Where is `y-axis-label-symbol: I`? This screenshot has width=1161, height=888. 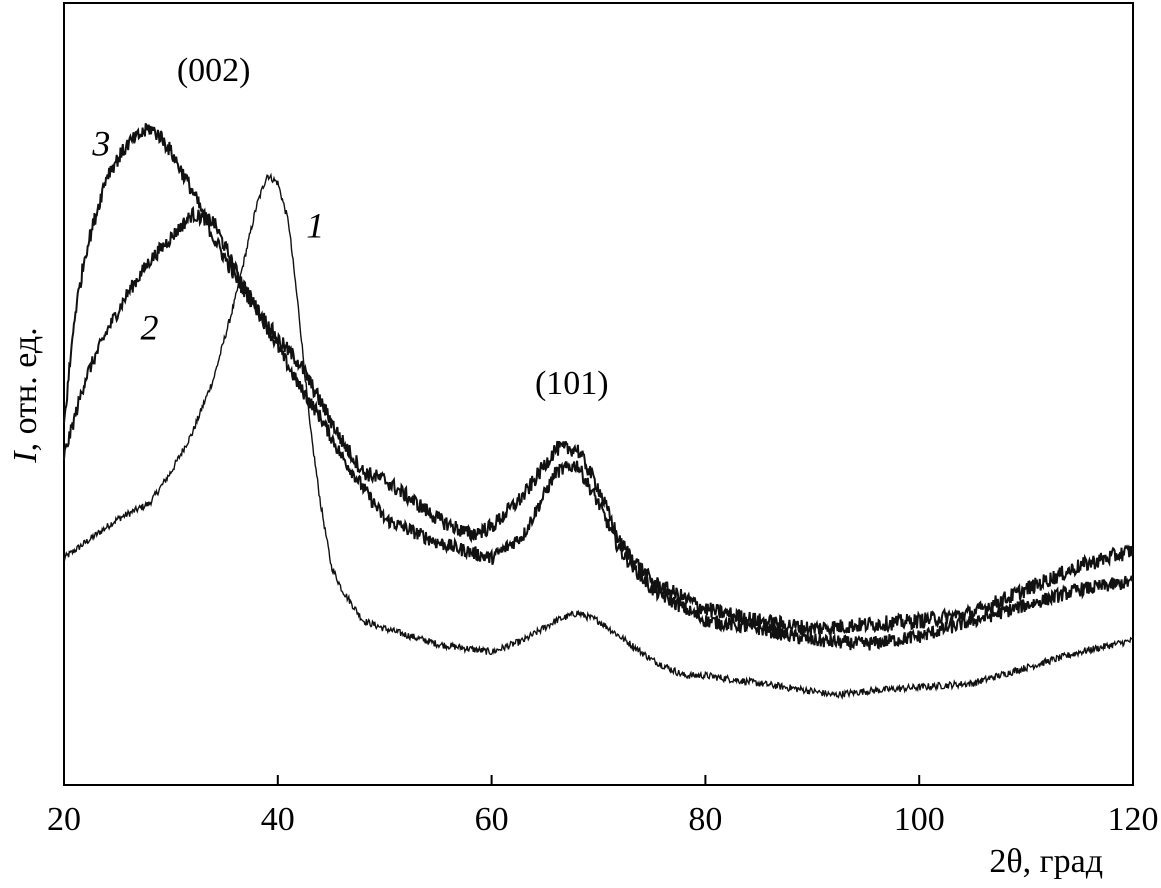
y-axis-label-symbol: I is located at coordinates (25, 457).